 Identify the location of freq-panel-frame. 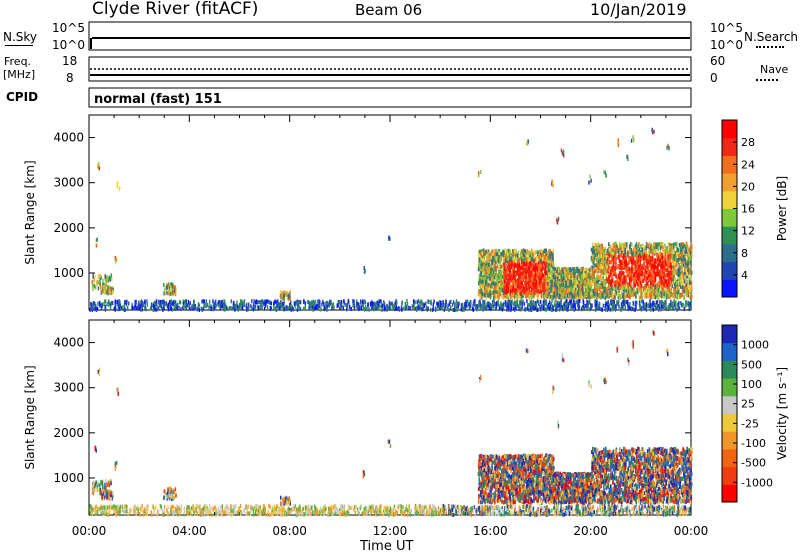
(390, 69).